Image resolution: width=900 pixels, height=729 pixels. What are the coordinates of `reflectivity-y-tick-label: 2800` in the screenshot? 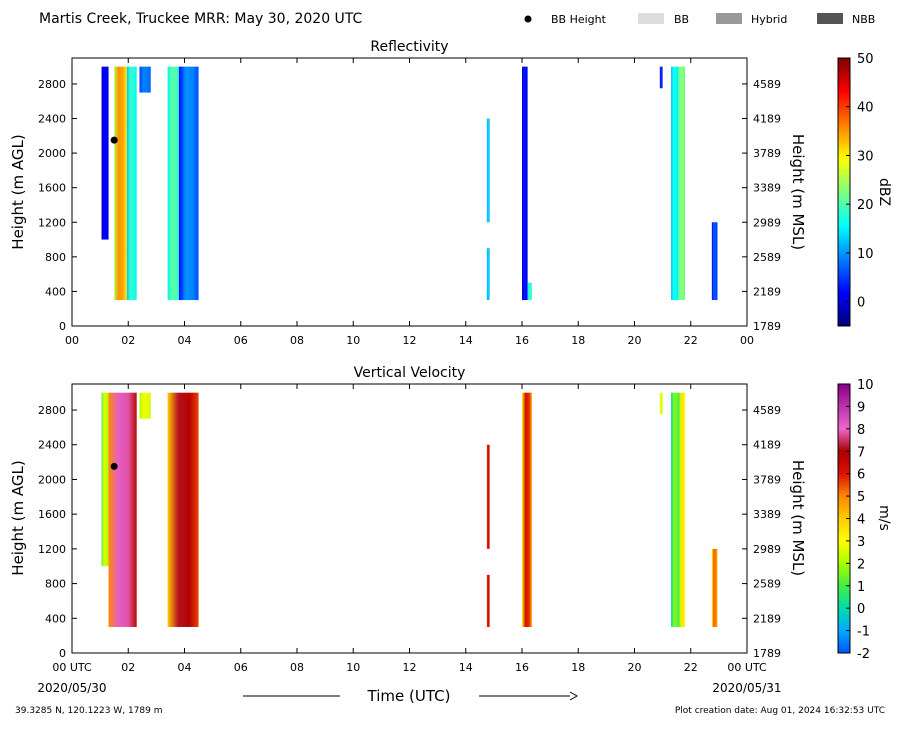 It's located at (52, 84).